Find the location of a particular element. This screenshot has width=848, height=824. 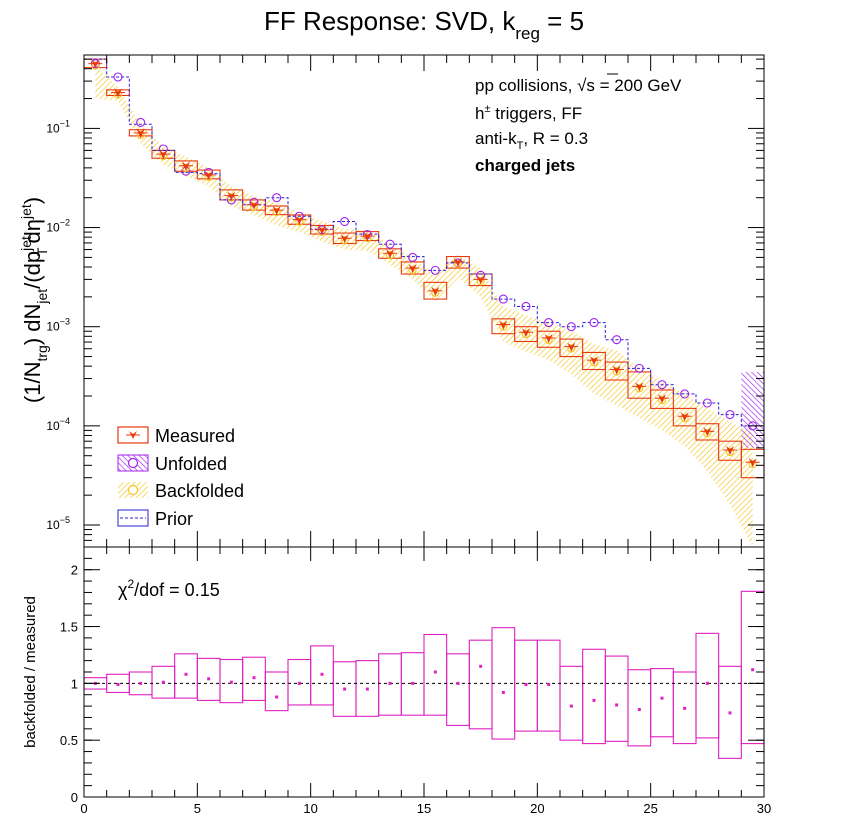

top-y-tick-label: 10⁻¹ is located at coordinates (58, 126).